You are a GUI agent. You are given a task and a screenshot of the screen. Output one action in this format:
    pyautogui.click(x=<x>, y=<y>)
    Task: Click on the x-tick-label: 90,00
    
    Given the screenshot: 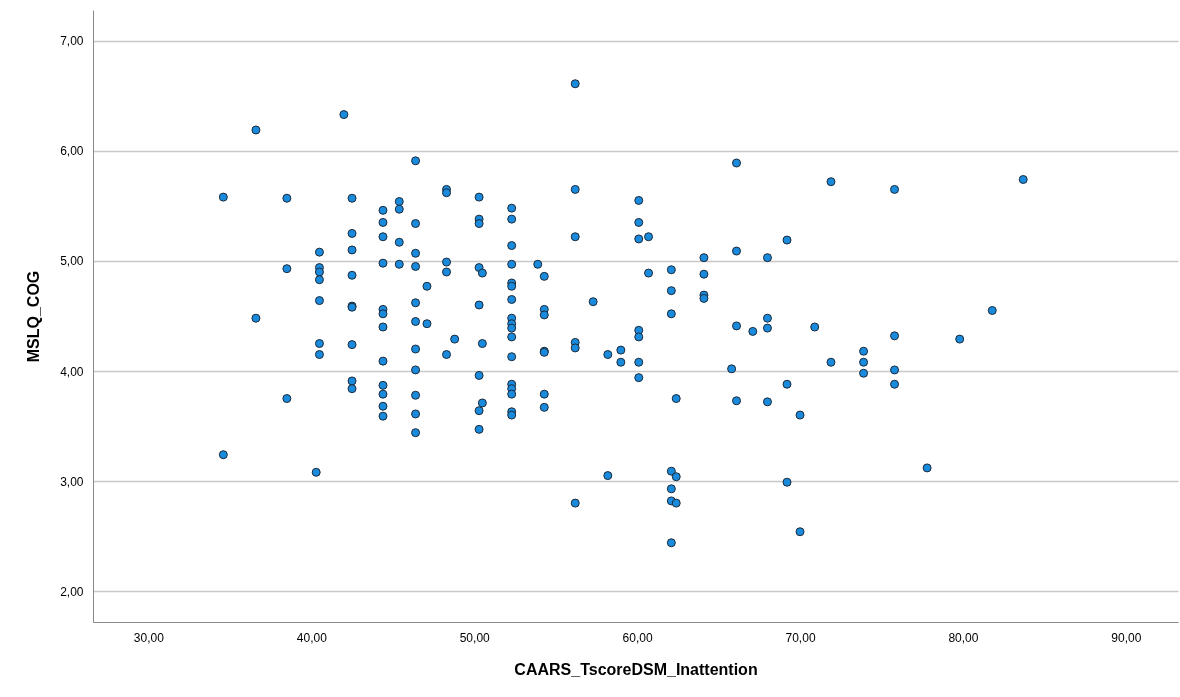 What is the action you would take?
    pyautogui.click(x=1126, y=637)
    